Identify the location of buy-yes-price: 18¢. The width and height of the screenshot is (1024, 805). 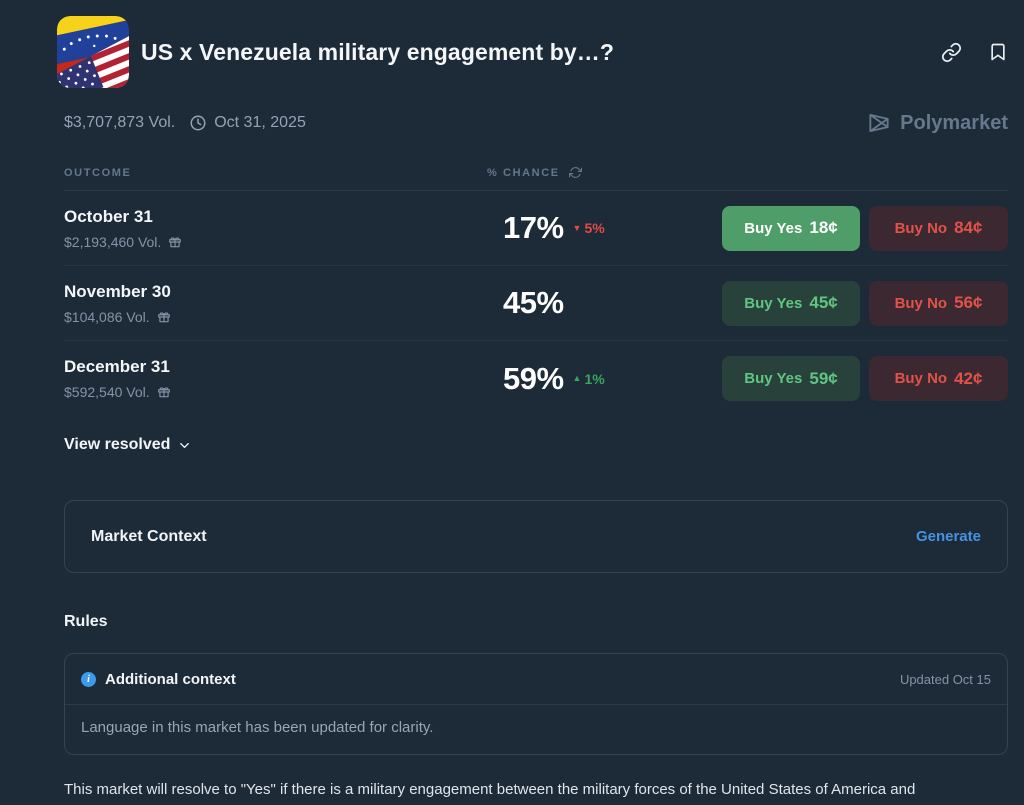
(823, 227).